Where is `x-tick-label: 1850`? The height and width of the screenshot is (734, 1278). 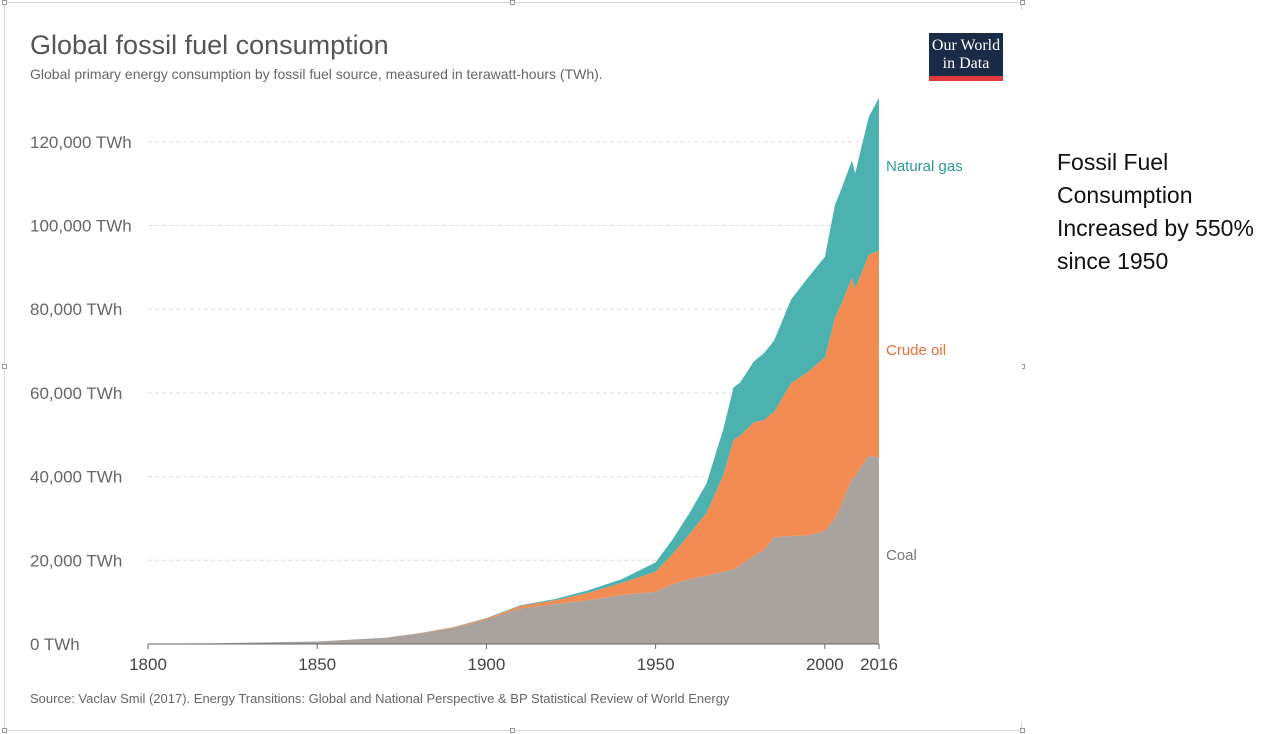
x-tick-label: 1850 is located at coordinates (317, 664).